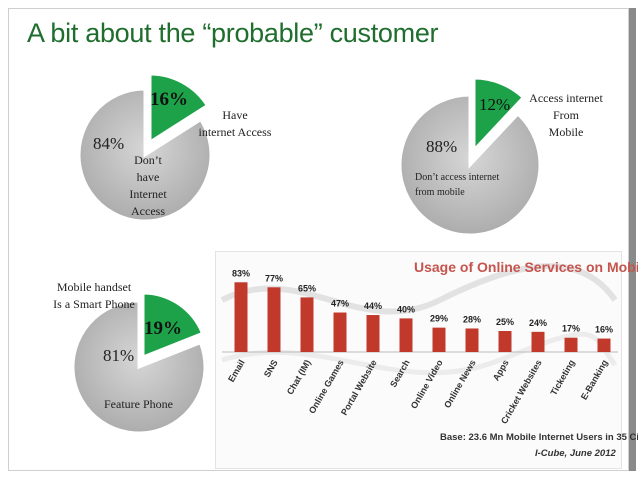 Image resolution: width=638 pixels, height=479 pixels. What do you see at coordinates (457, 177) in the screenshot?
I see `pie2-rest-label-line: Don’t access internet` at bounding box center [457, 177].